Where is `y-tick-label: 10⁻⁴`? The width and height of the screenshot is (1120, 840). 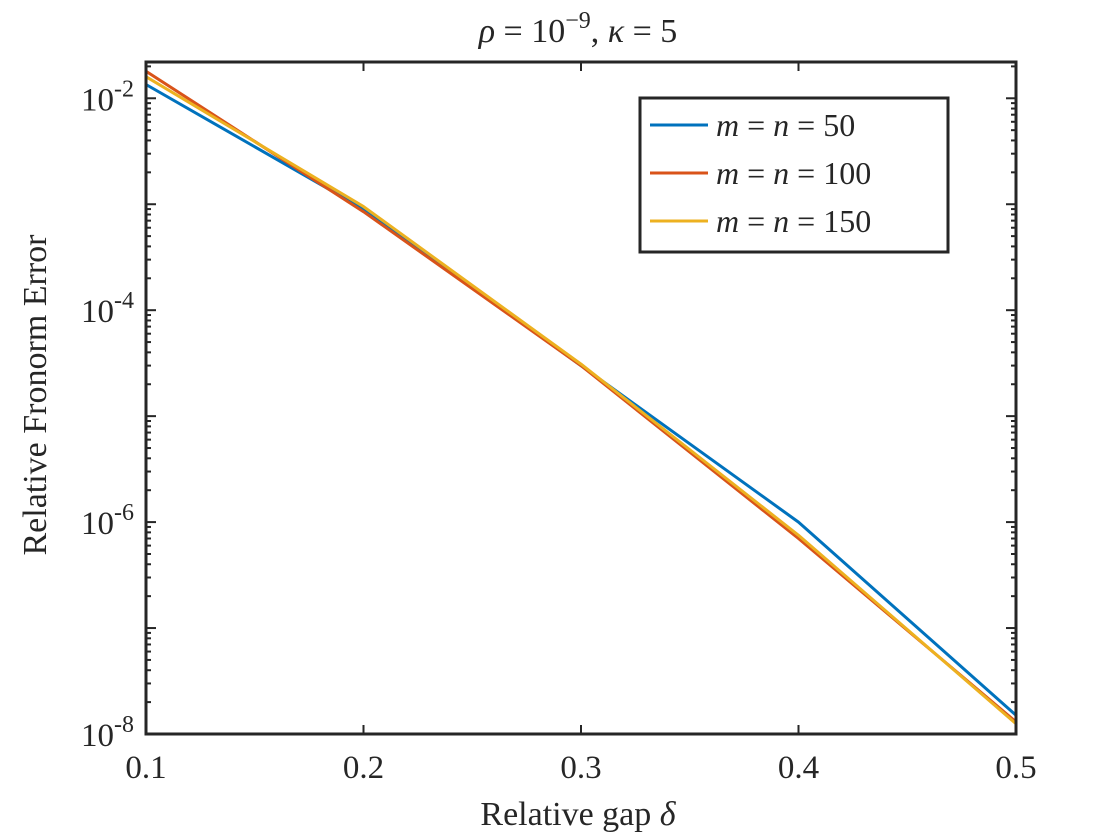 y-tick-label: 10⁻⁴ is located at coordinates (107, 309).